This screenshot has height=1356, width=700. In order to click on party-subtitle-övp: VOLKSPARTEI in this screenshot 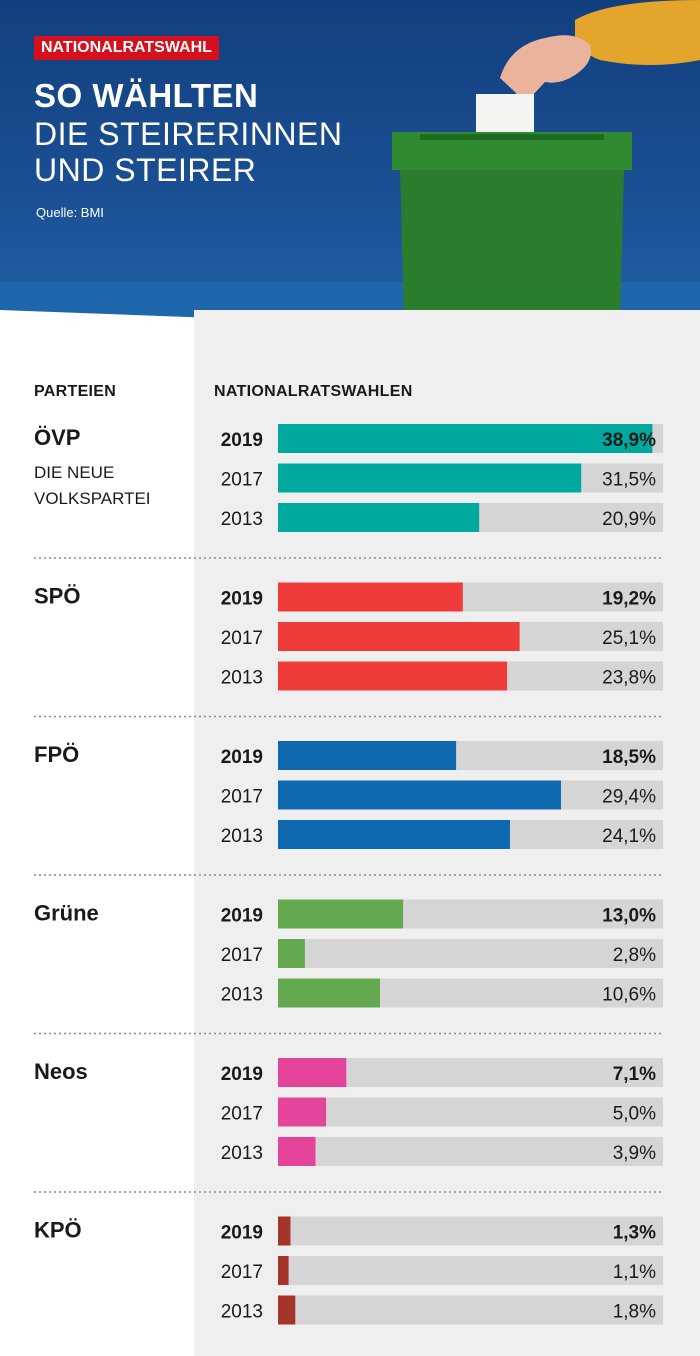, I will do `click(92, 498)`.